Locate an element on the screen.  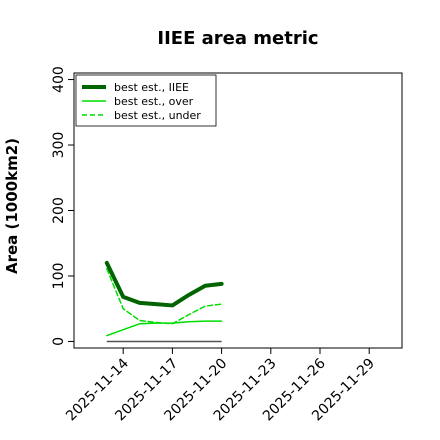
series-layer is located at coordinates (164, 301).